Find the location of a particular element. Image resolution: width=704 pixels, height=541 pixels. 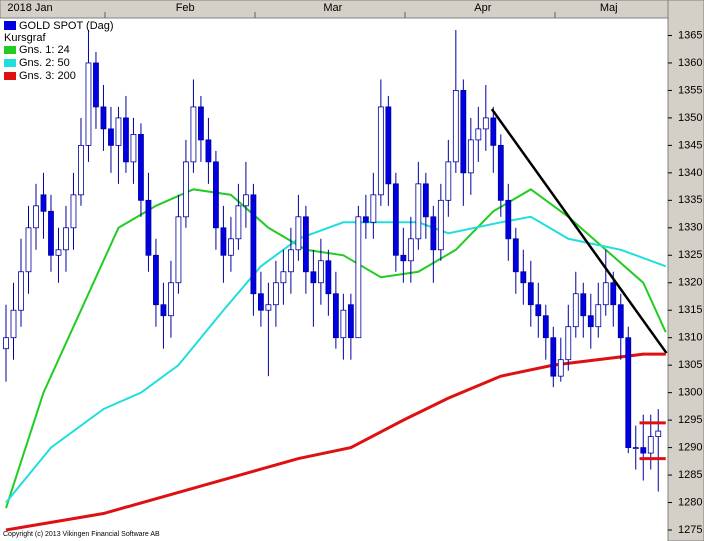

legend-label: Gns. 3: 200 is located at coordinates (47, 76).